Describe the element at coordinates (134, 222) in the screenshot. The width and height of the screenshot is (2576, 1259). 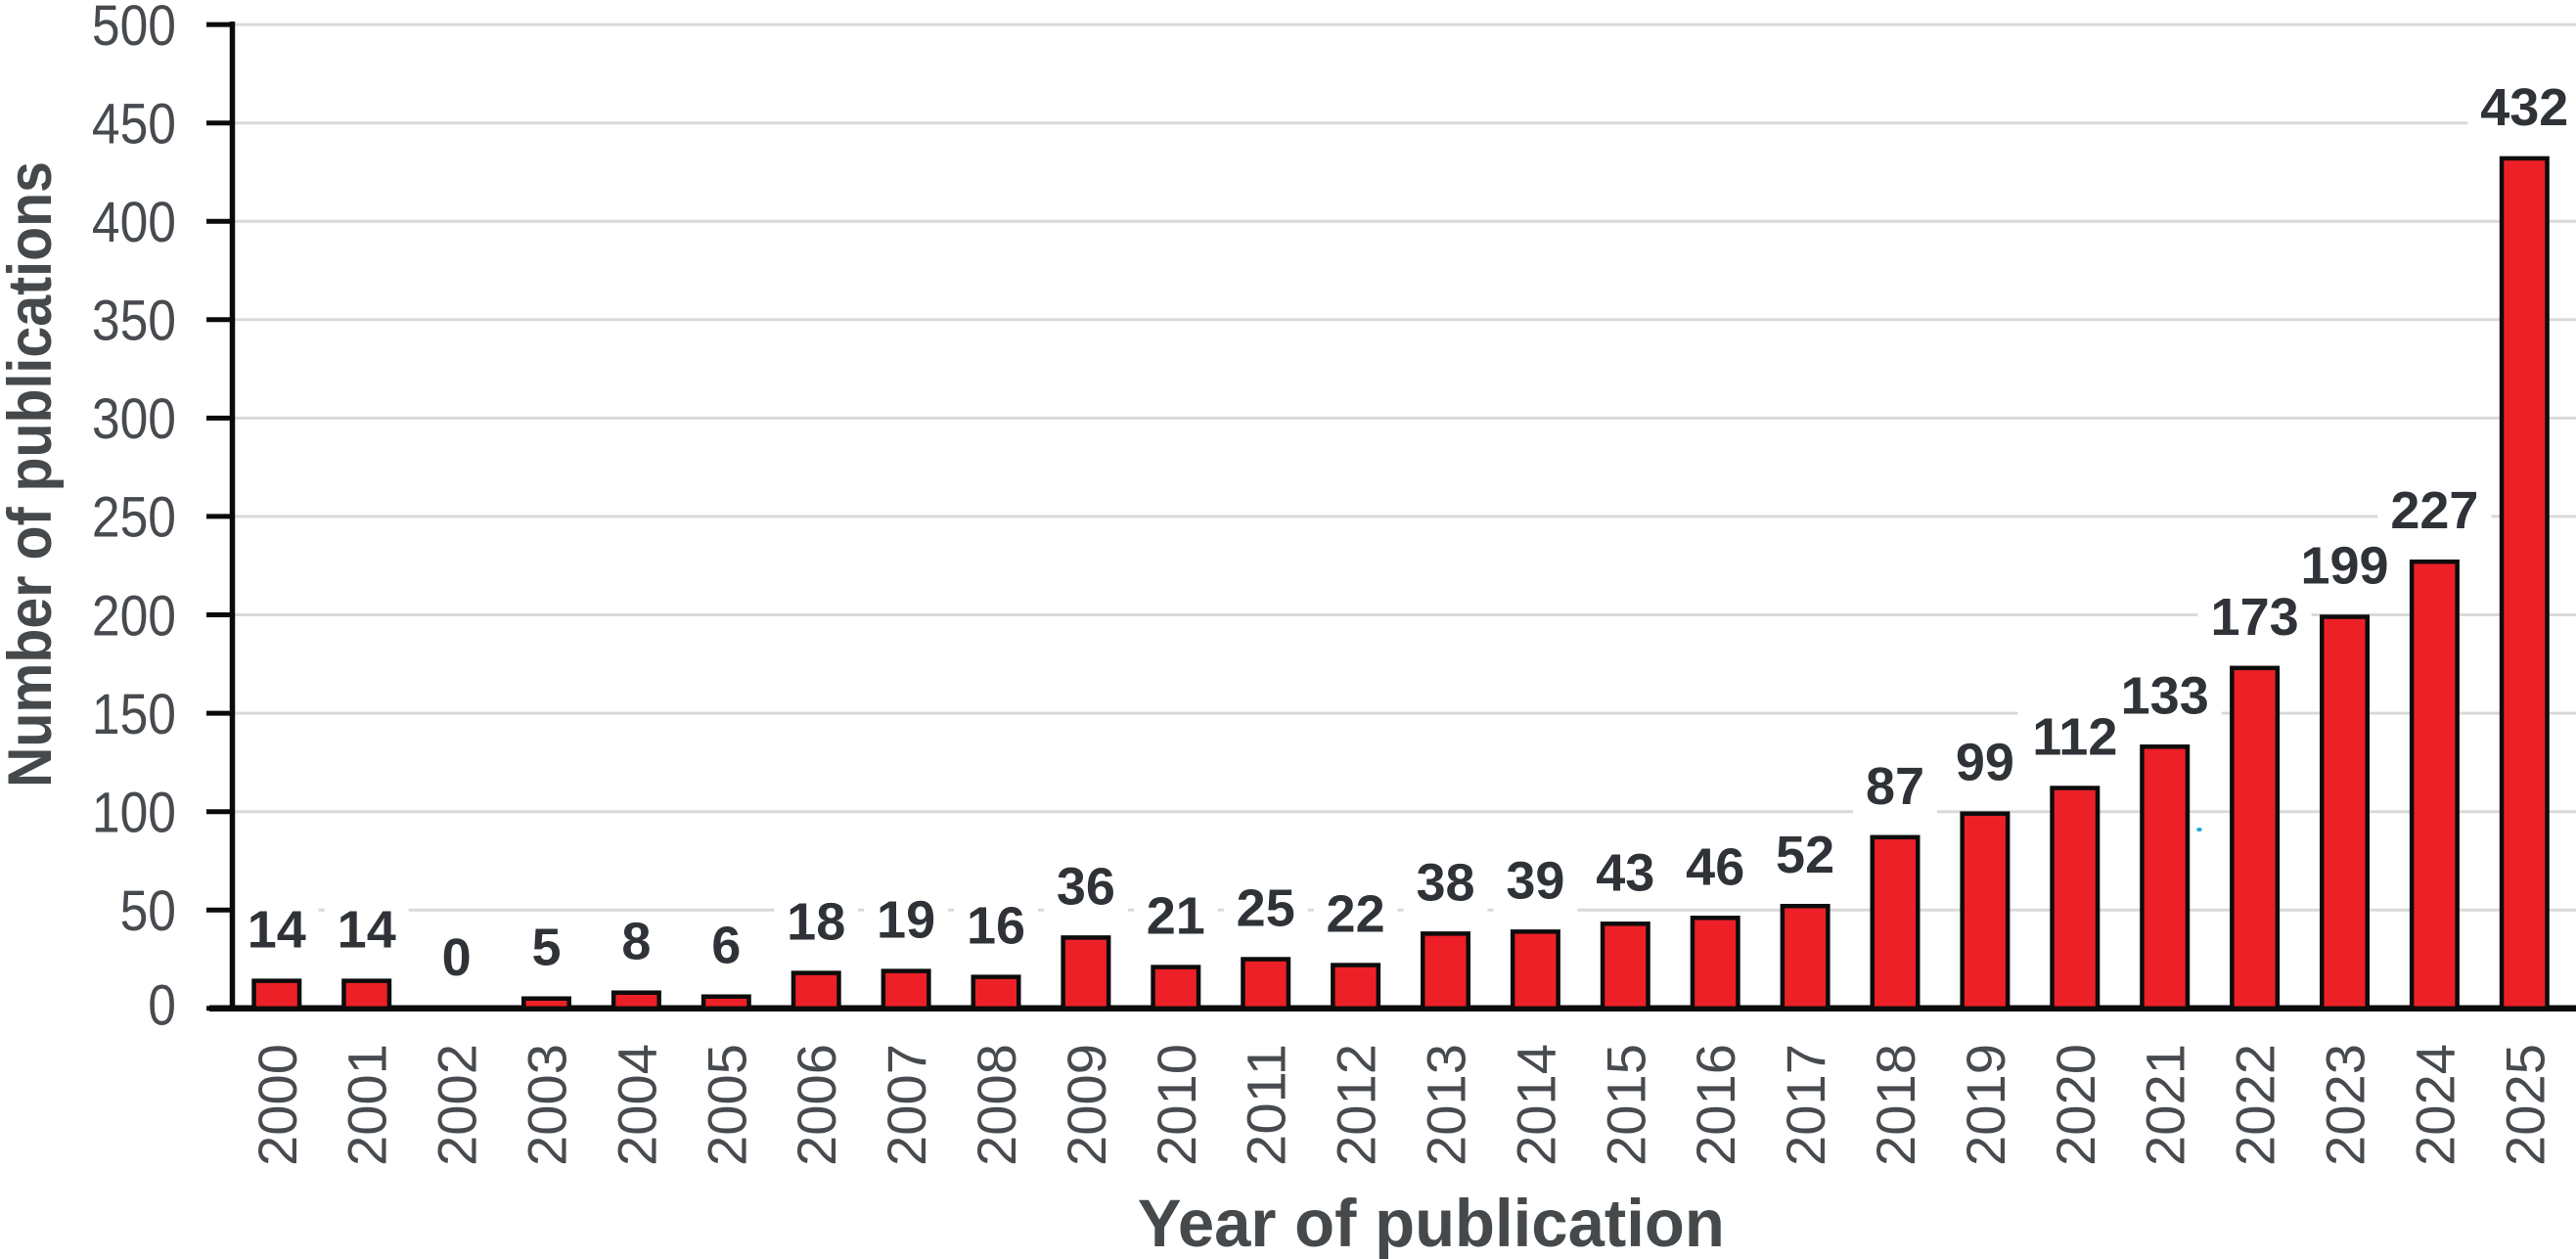
I see `svg-text: 400` at that location.